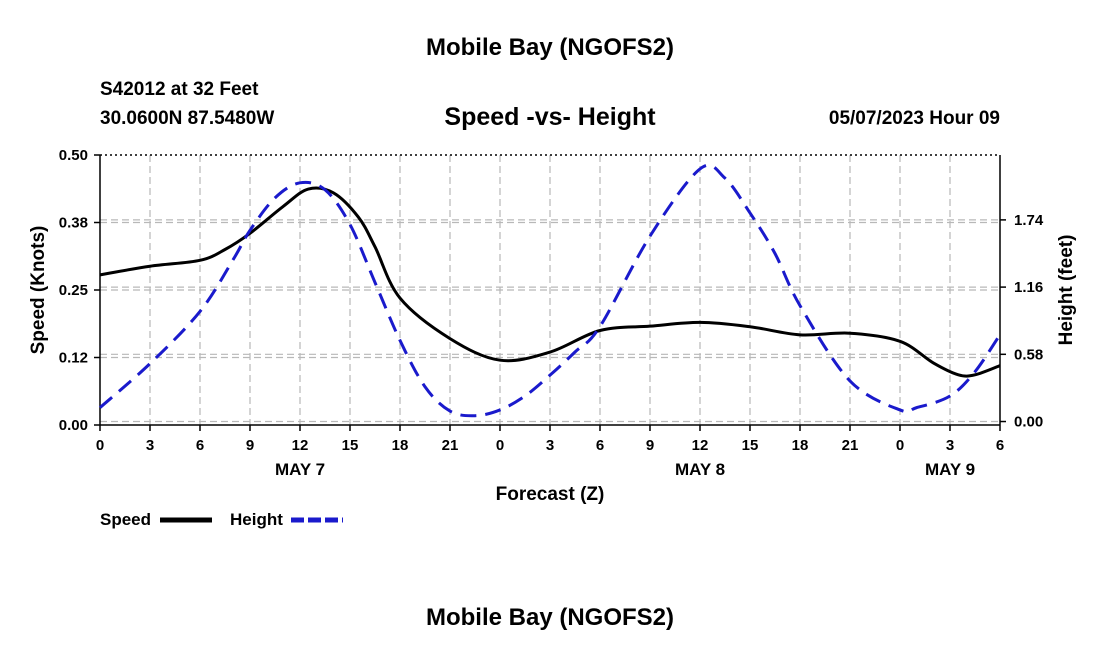  I want to click on date-label: MAY 7, so click(300, 469).